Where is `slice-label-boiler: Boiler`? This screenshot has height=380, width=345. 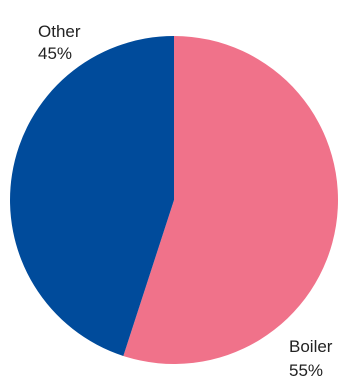
slice-label-boiler: Boiler is located at coordinates (311, 346).